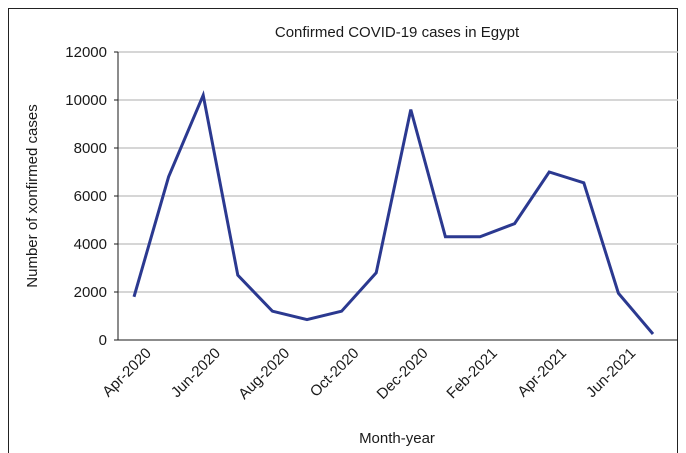 The height and width of the screenshot is (453, 686). What do you see at coordinates (86, 100) in the screenshot?
I see `y-tick-label: 10000` at bounding box center [86, 100].